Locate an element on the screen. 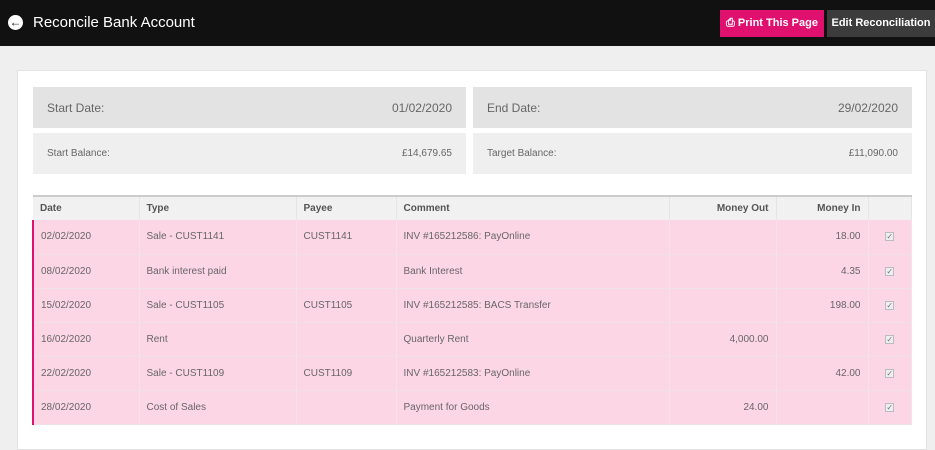 This screenshot has width=935, height=450. start-balance-box: Start Balance: £14,679.65 is located at coordinates (249, 153).